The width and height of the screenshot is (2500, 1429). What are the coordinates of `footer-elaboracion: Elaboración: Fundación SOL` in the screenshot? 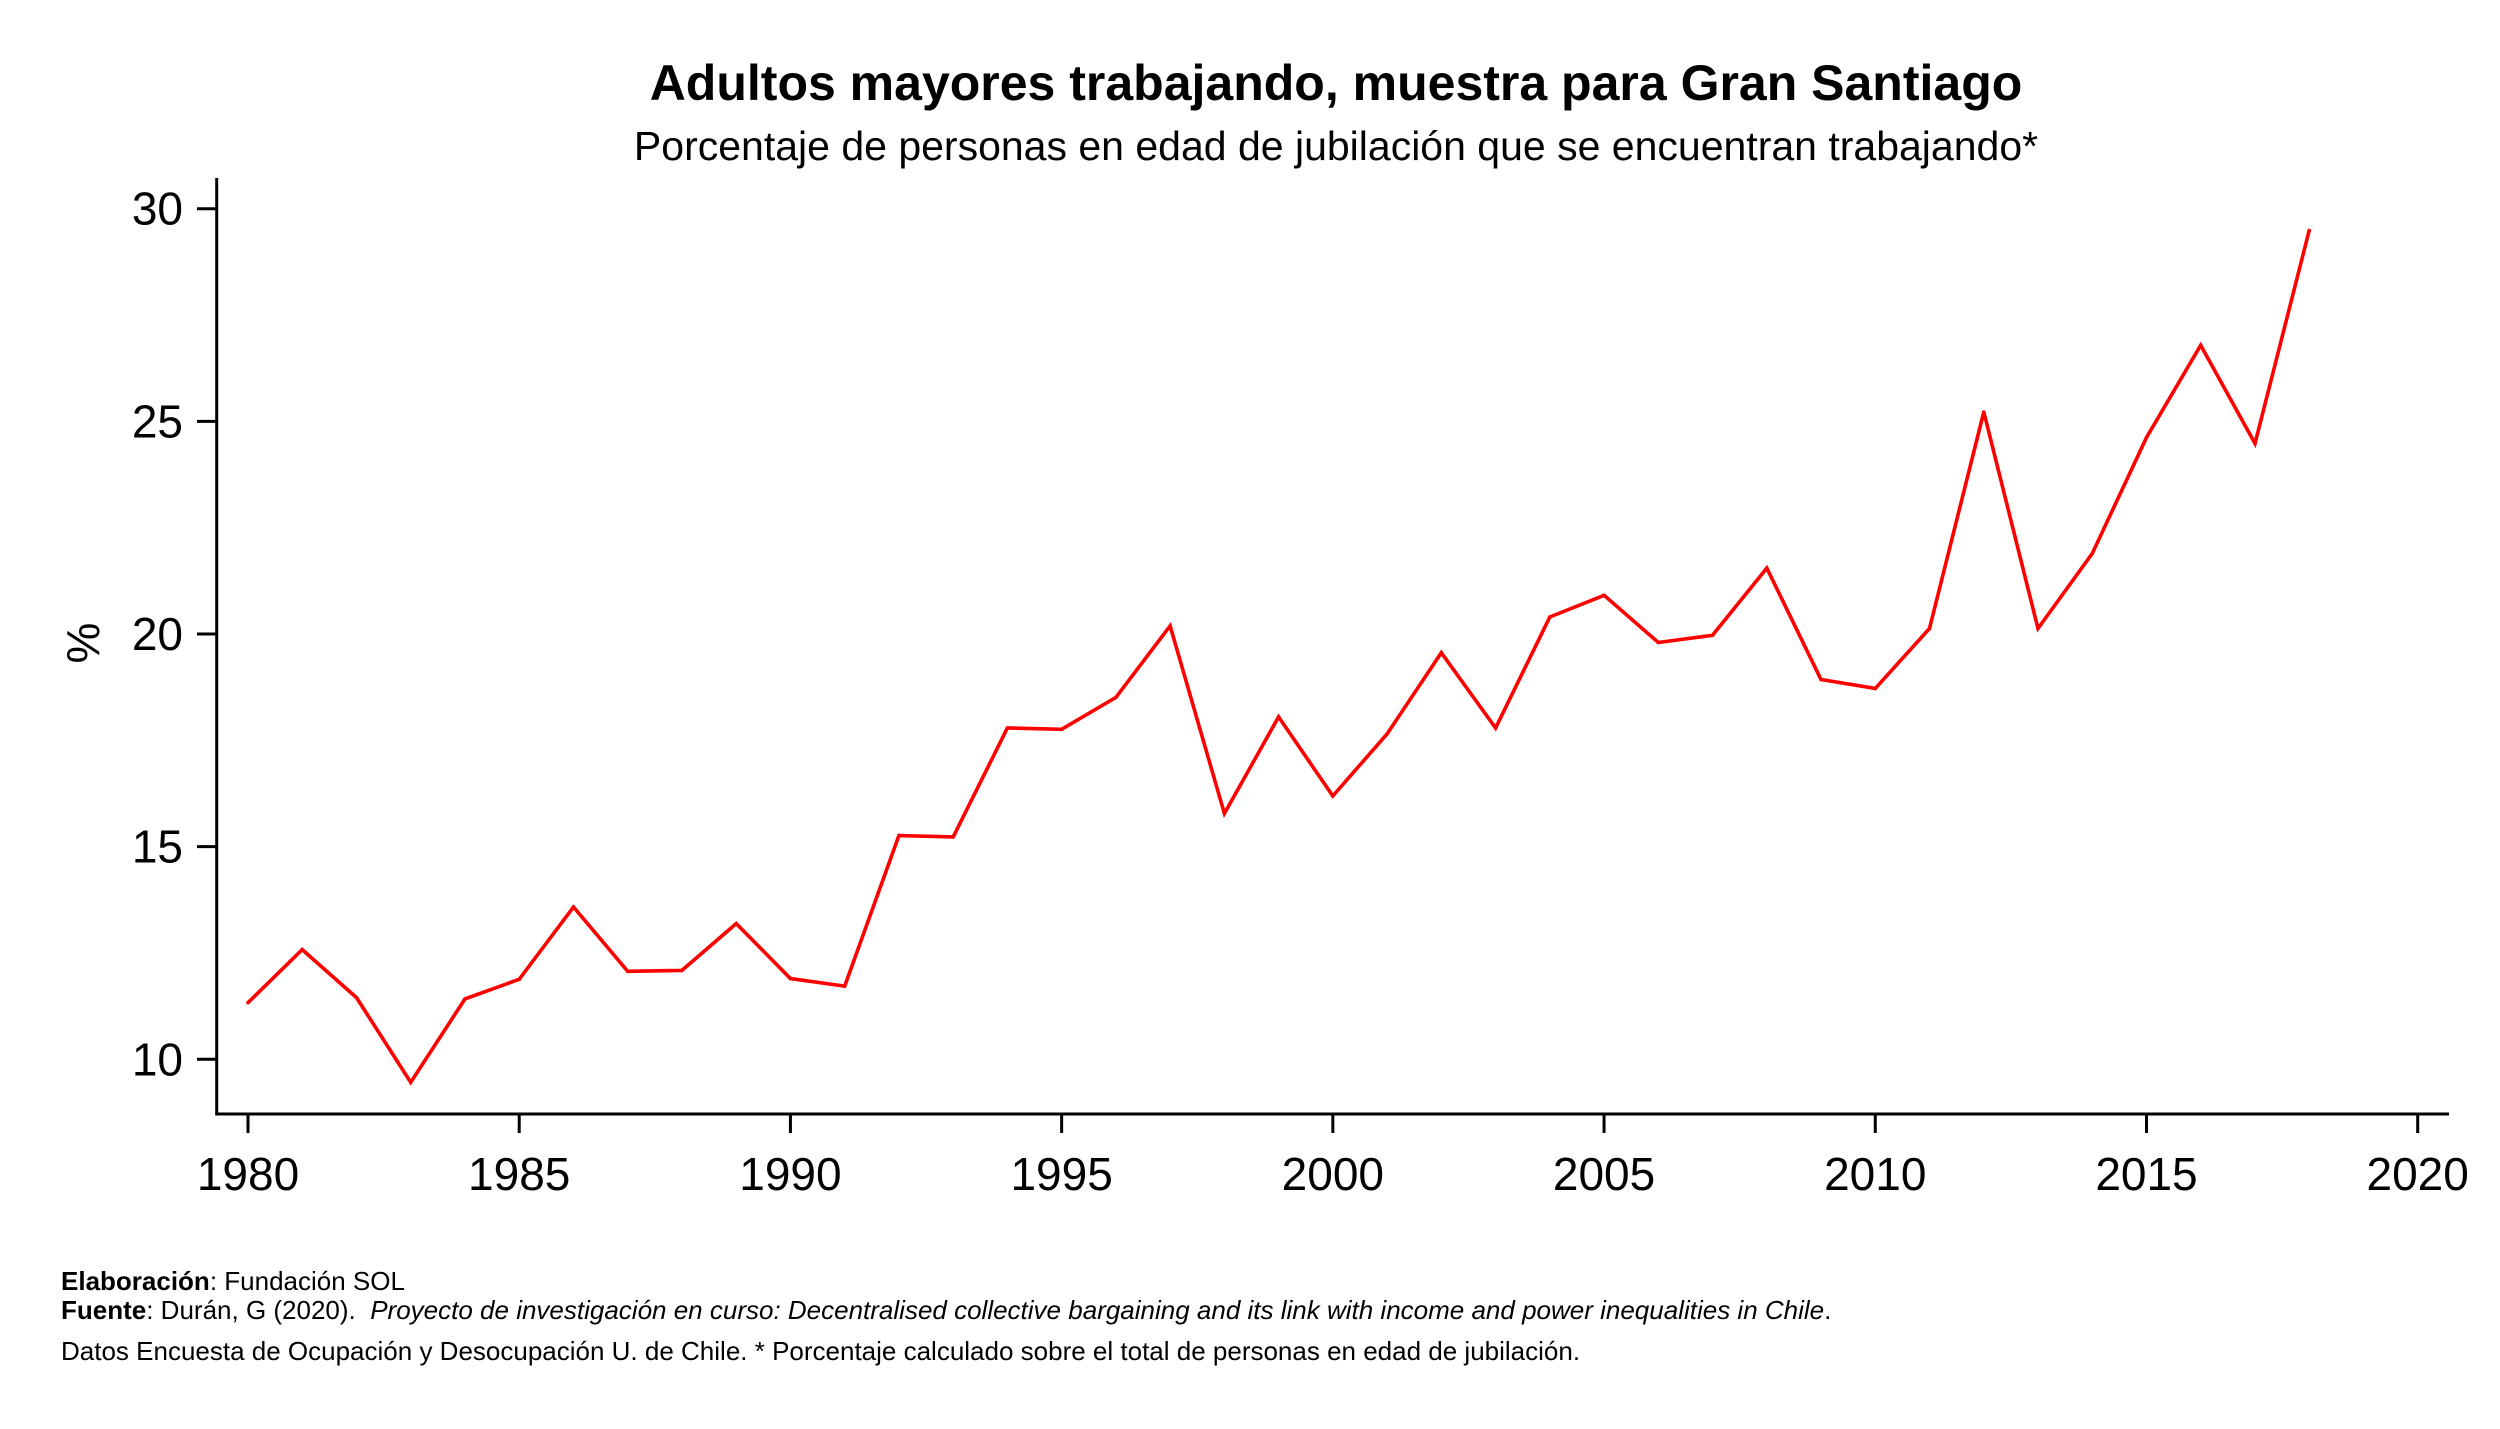 It's located at (233, 1281).